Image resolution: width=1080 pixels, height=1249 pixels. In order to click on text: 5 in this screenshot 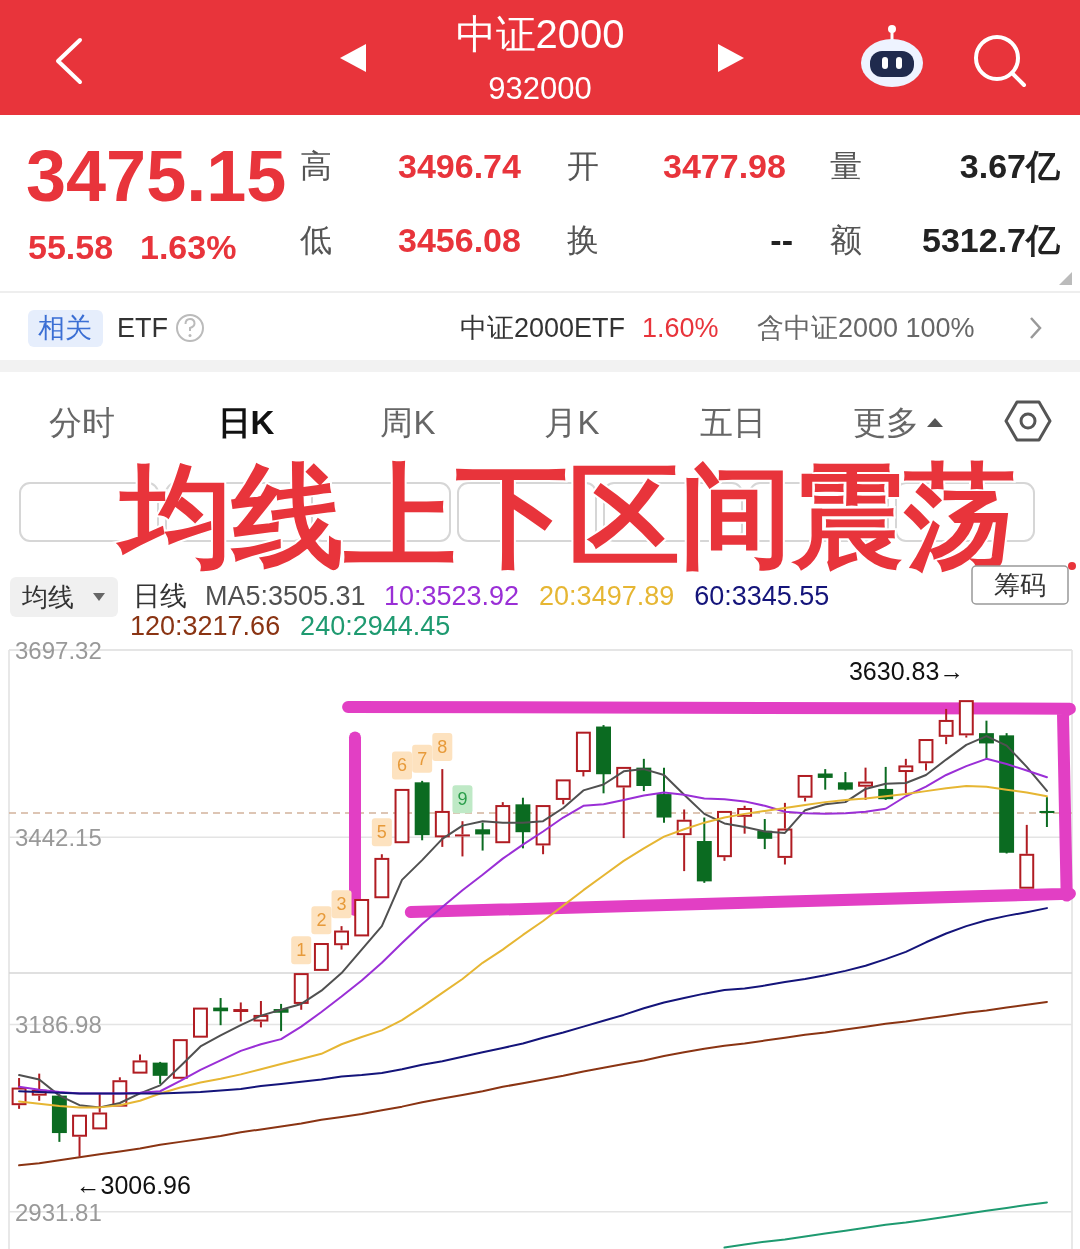, I will do `click(381, 832)`.